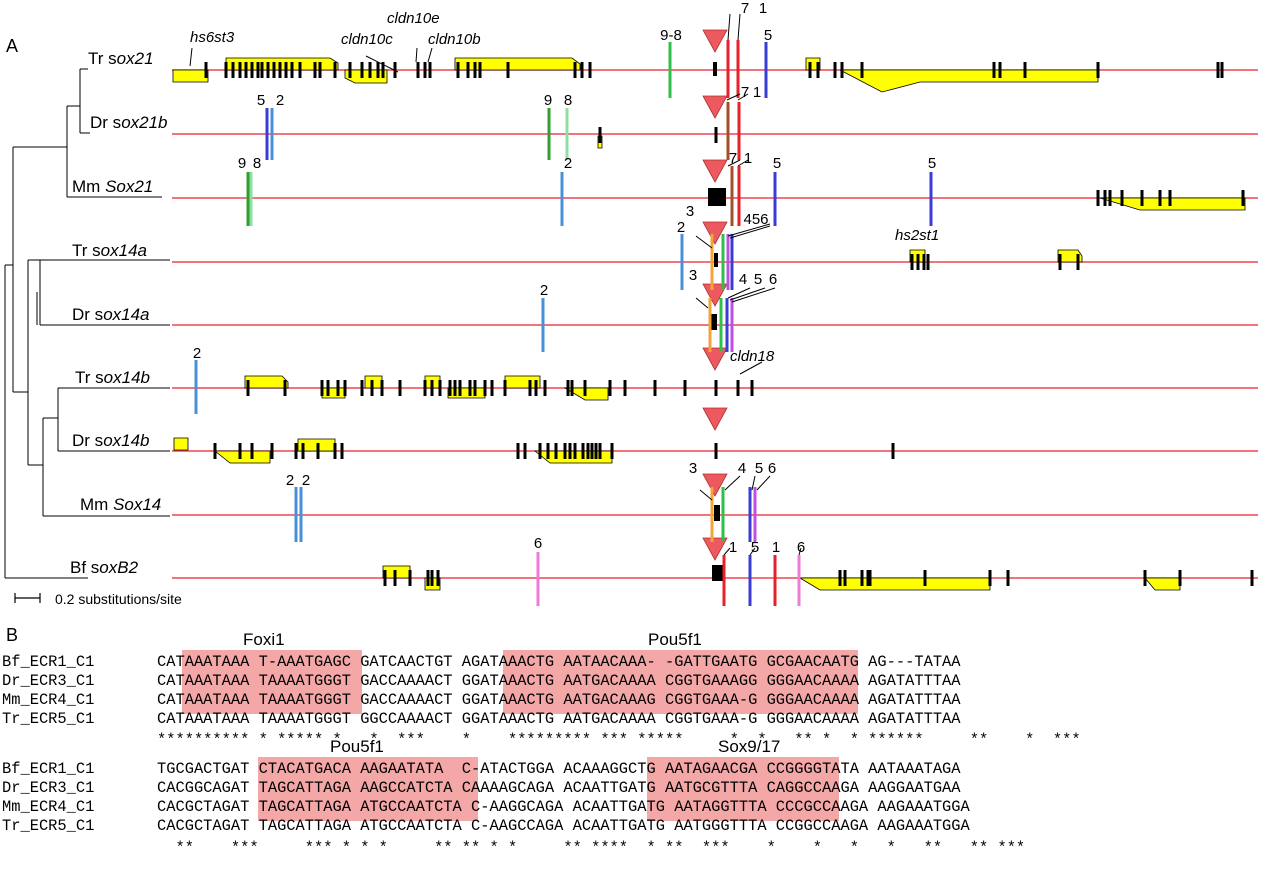 The image size is (1280, 881). Describe the element at coordinates (12, 46) in the screenshot. I see `panel-a-label: A` at that location.